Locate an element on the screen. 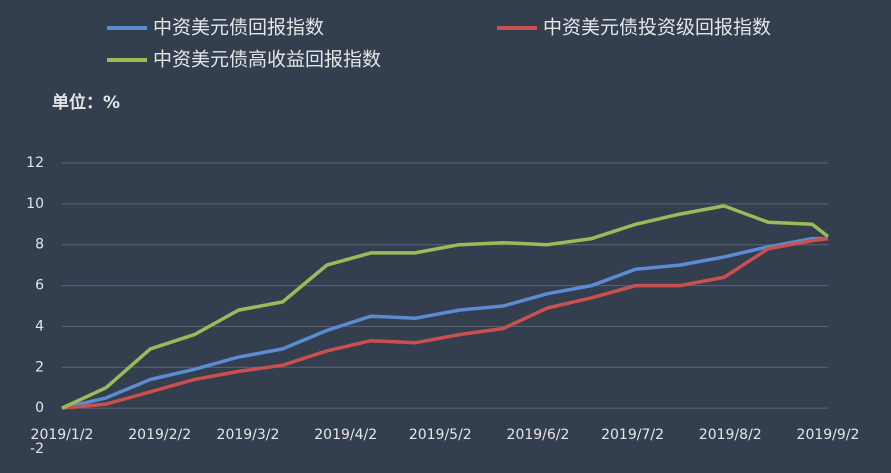 The height and width of the screenshot is (473, 891). x-tick-label: 2019/3/2 is located at coordinates (248, 435).